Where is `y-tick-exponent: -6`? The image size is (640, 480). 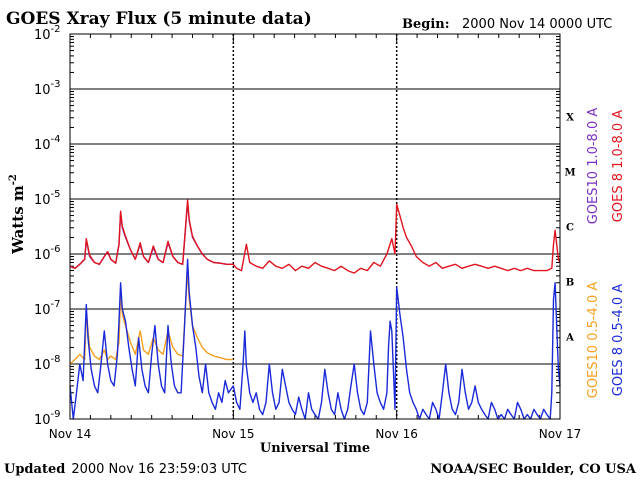
y-tick-exponent: -6 is located at coordinates (56, 249).